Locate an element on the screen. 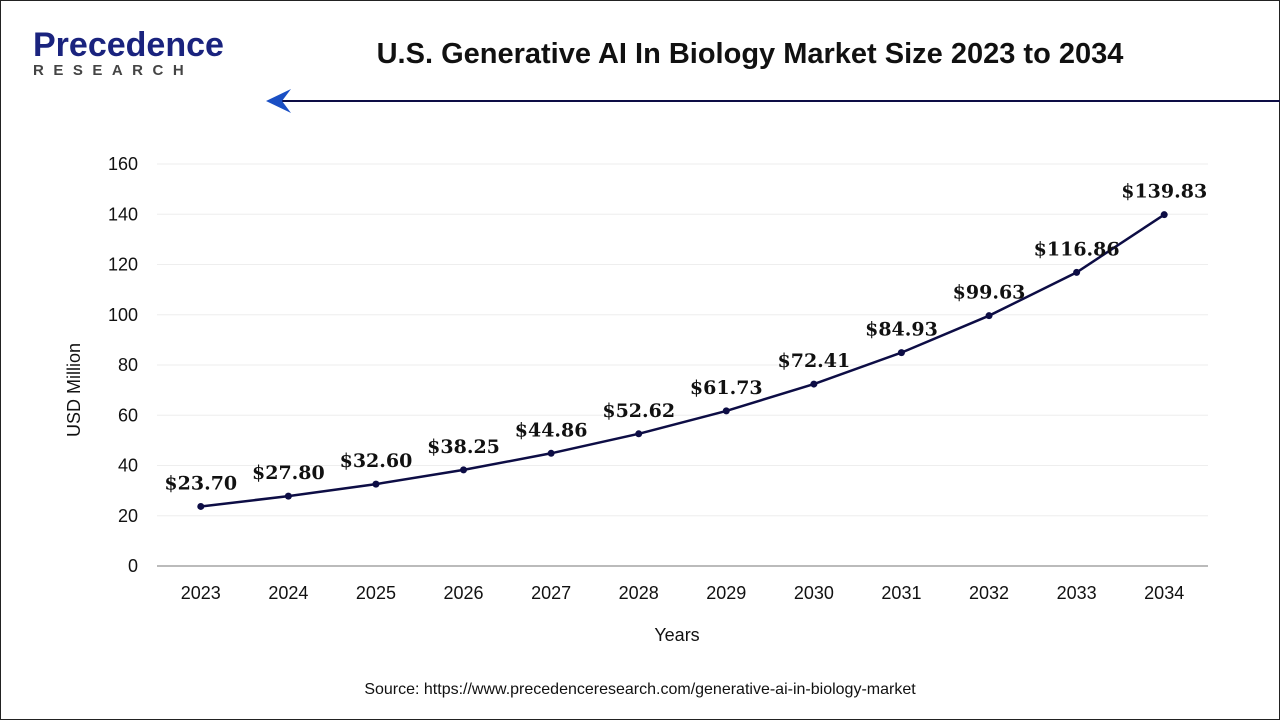 The image size is (1280, 720). data-label: $61.73 is located at coordinates (726, 388).